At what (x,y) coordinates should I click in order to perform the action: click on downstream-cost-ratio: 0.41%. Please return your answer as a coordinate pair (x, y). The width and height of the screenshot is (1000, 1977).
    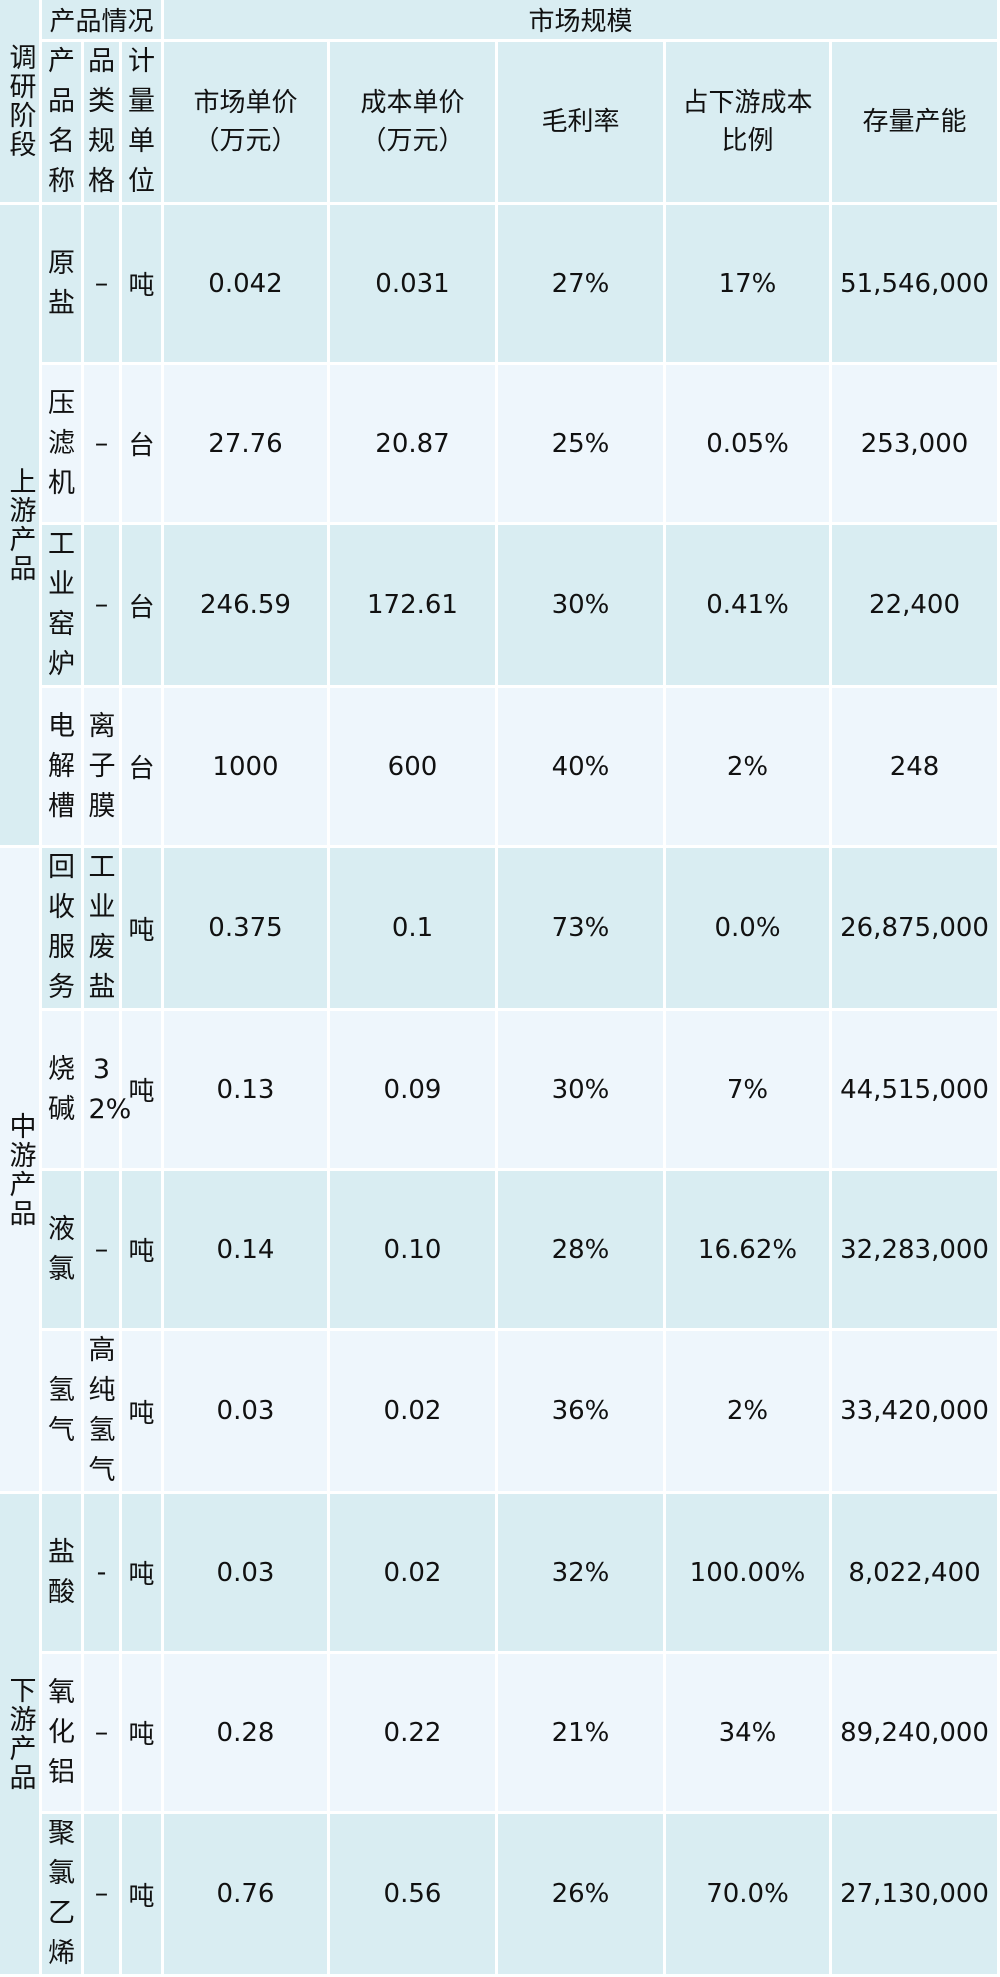
    Looking at the image, I should click on (749, 606).